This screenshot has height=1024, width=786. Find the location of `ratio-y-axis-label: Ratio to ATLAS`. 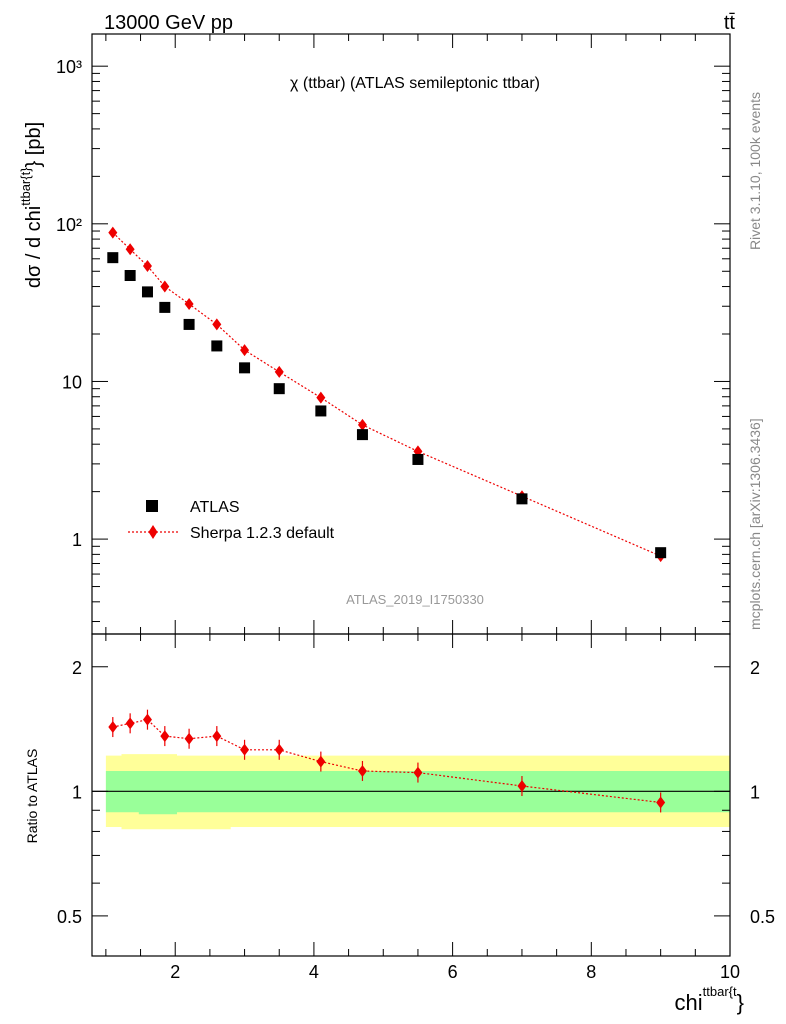

ratio-y-axis-label: Ratio to ATLAS is located at coordinates (32, 796).